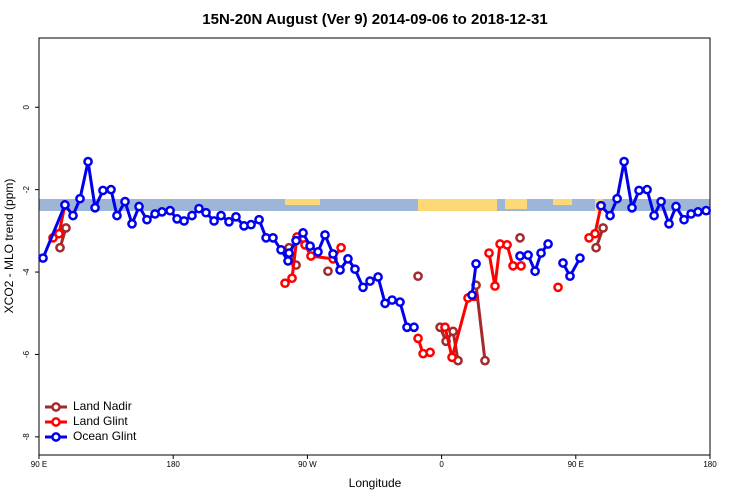  What do you see at coordinates (576, 464) in the screenshot?
I see `x-tick-label: 90 E` at bounding box center [576, 464].